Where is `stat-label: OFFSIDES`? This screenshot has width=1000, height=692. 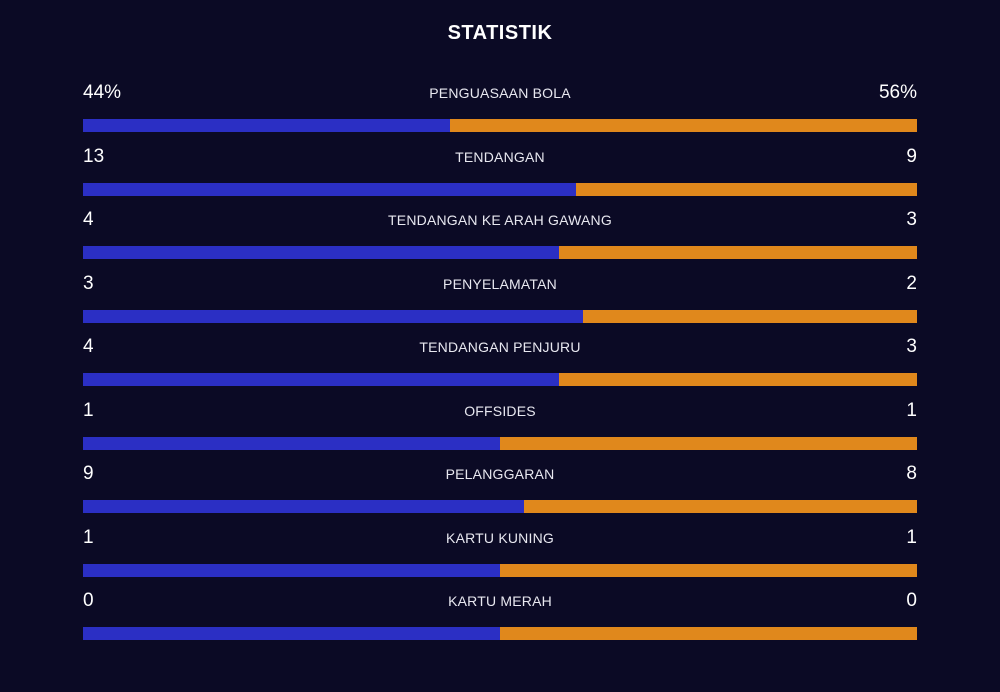
stat-label: OFFSIDES is located at coordinates (500, 410).